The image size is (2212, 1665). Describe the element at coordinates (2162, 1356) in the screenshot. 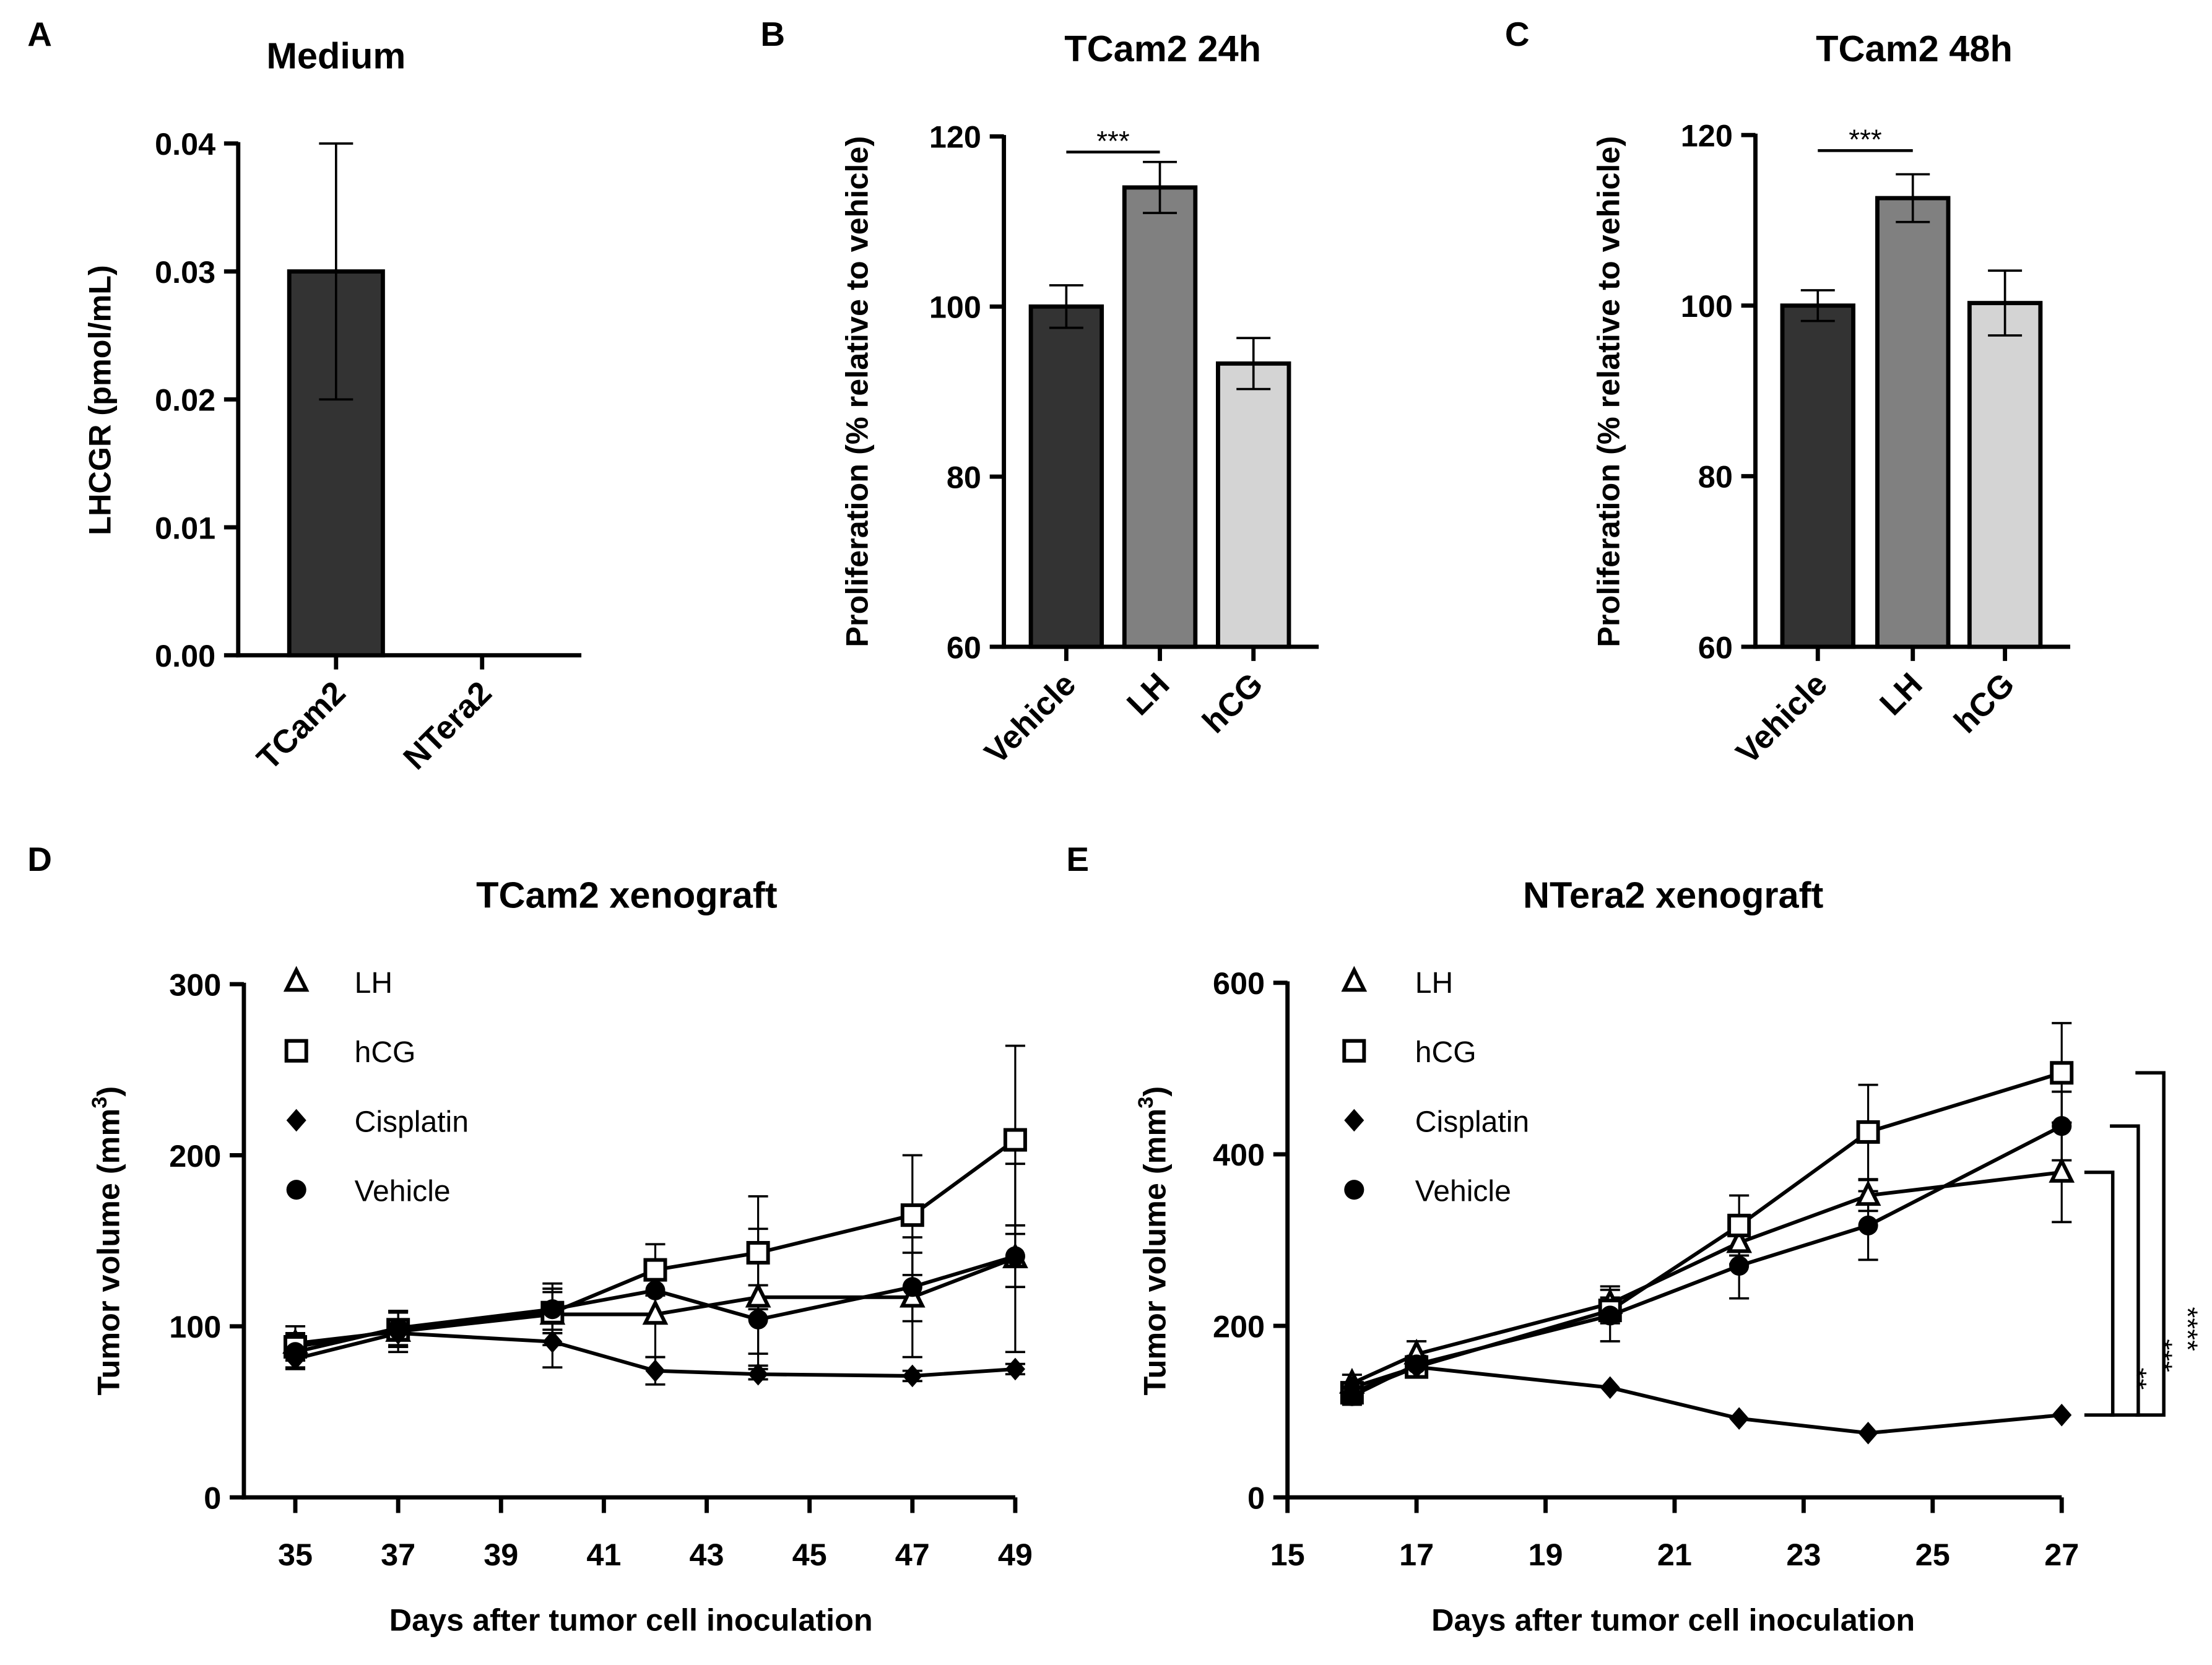

I see `panel-e-significance-label: ***` at that location.